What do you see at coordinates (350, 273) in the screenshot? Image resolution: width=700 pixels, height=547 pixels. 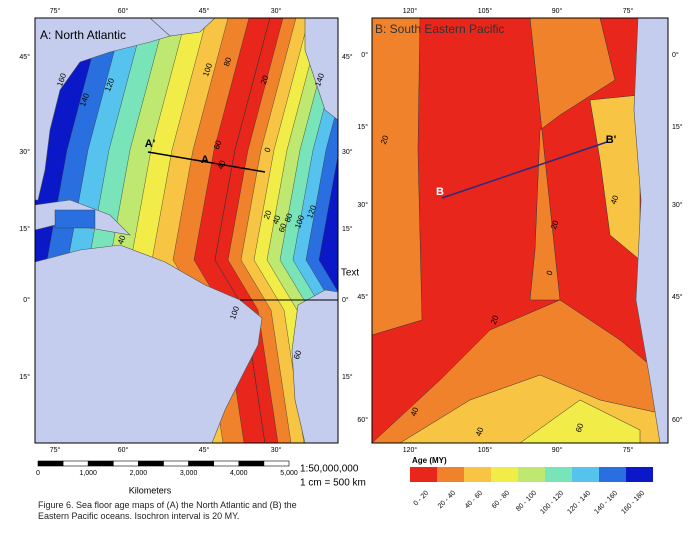 I see `annotation: Text` at bounding box center [350, 273].